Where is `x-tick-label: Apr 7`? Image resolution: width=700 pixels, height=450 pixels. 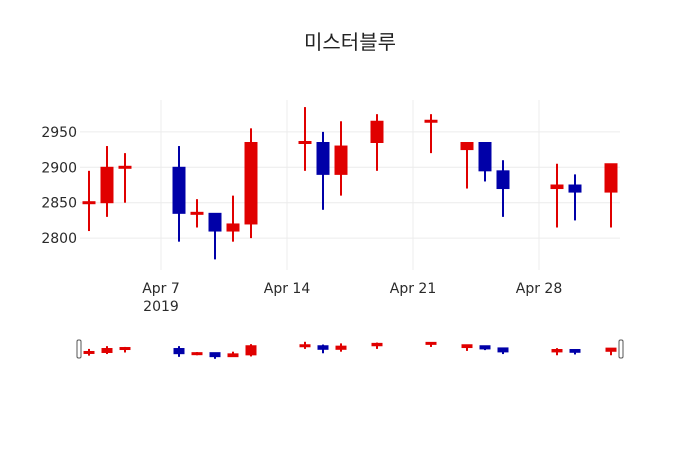
x-tick-label: Apr 7 is located at coordinates (161, 289).